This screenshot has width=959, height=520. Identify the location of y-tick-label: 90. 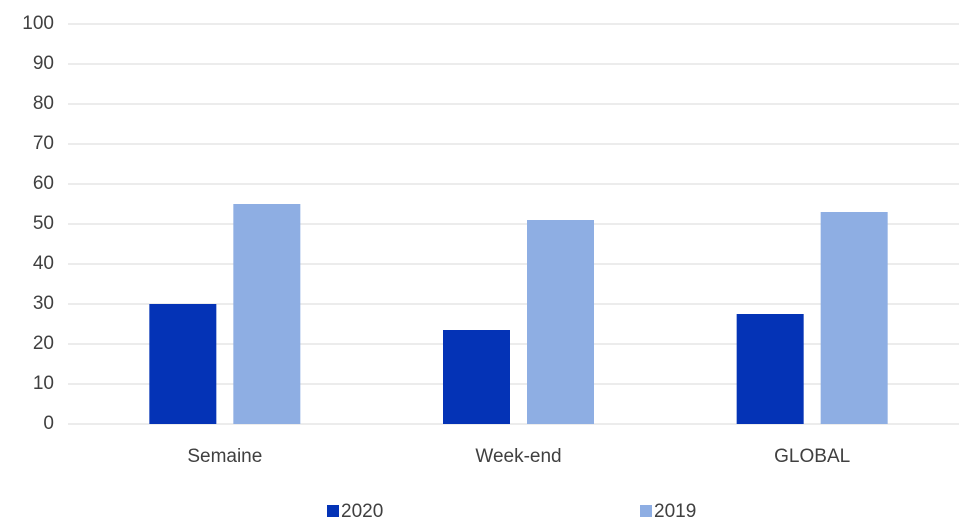
(43, 63).